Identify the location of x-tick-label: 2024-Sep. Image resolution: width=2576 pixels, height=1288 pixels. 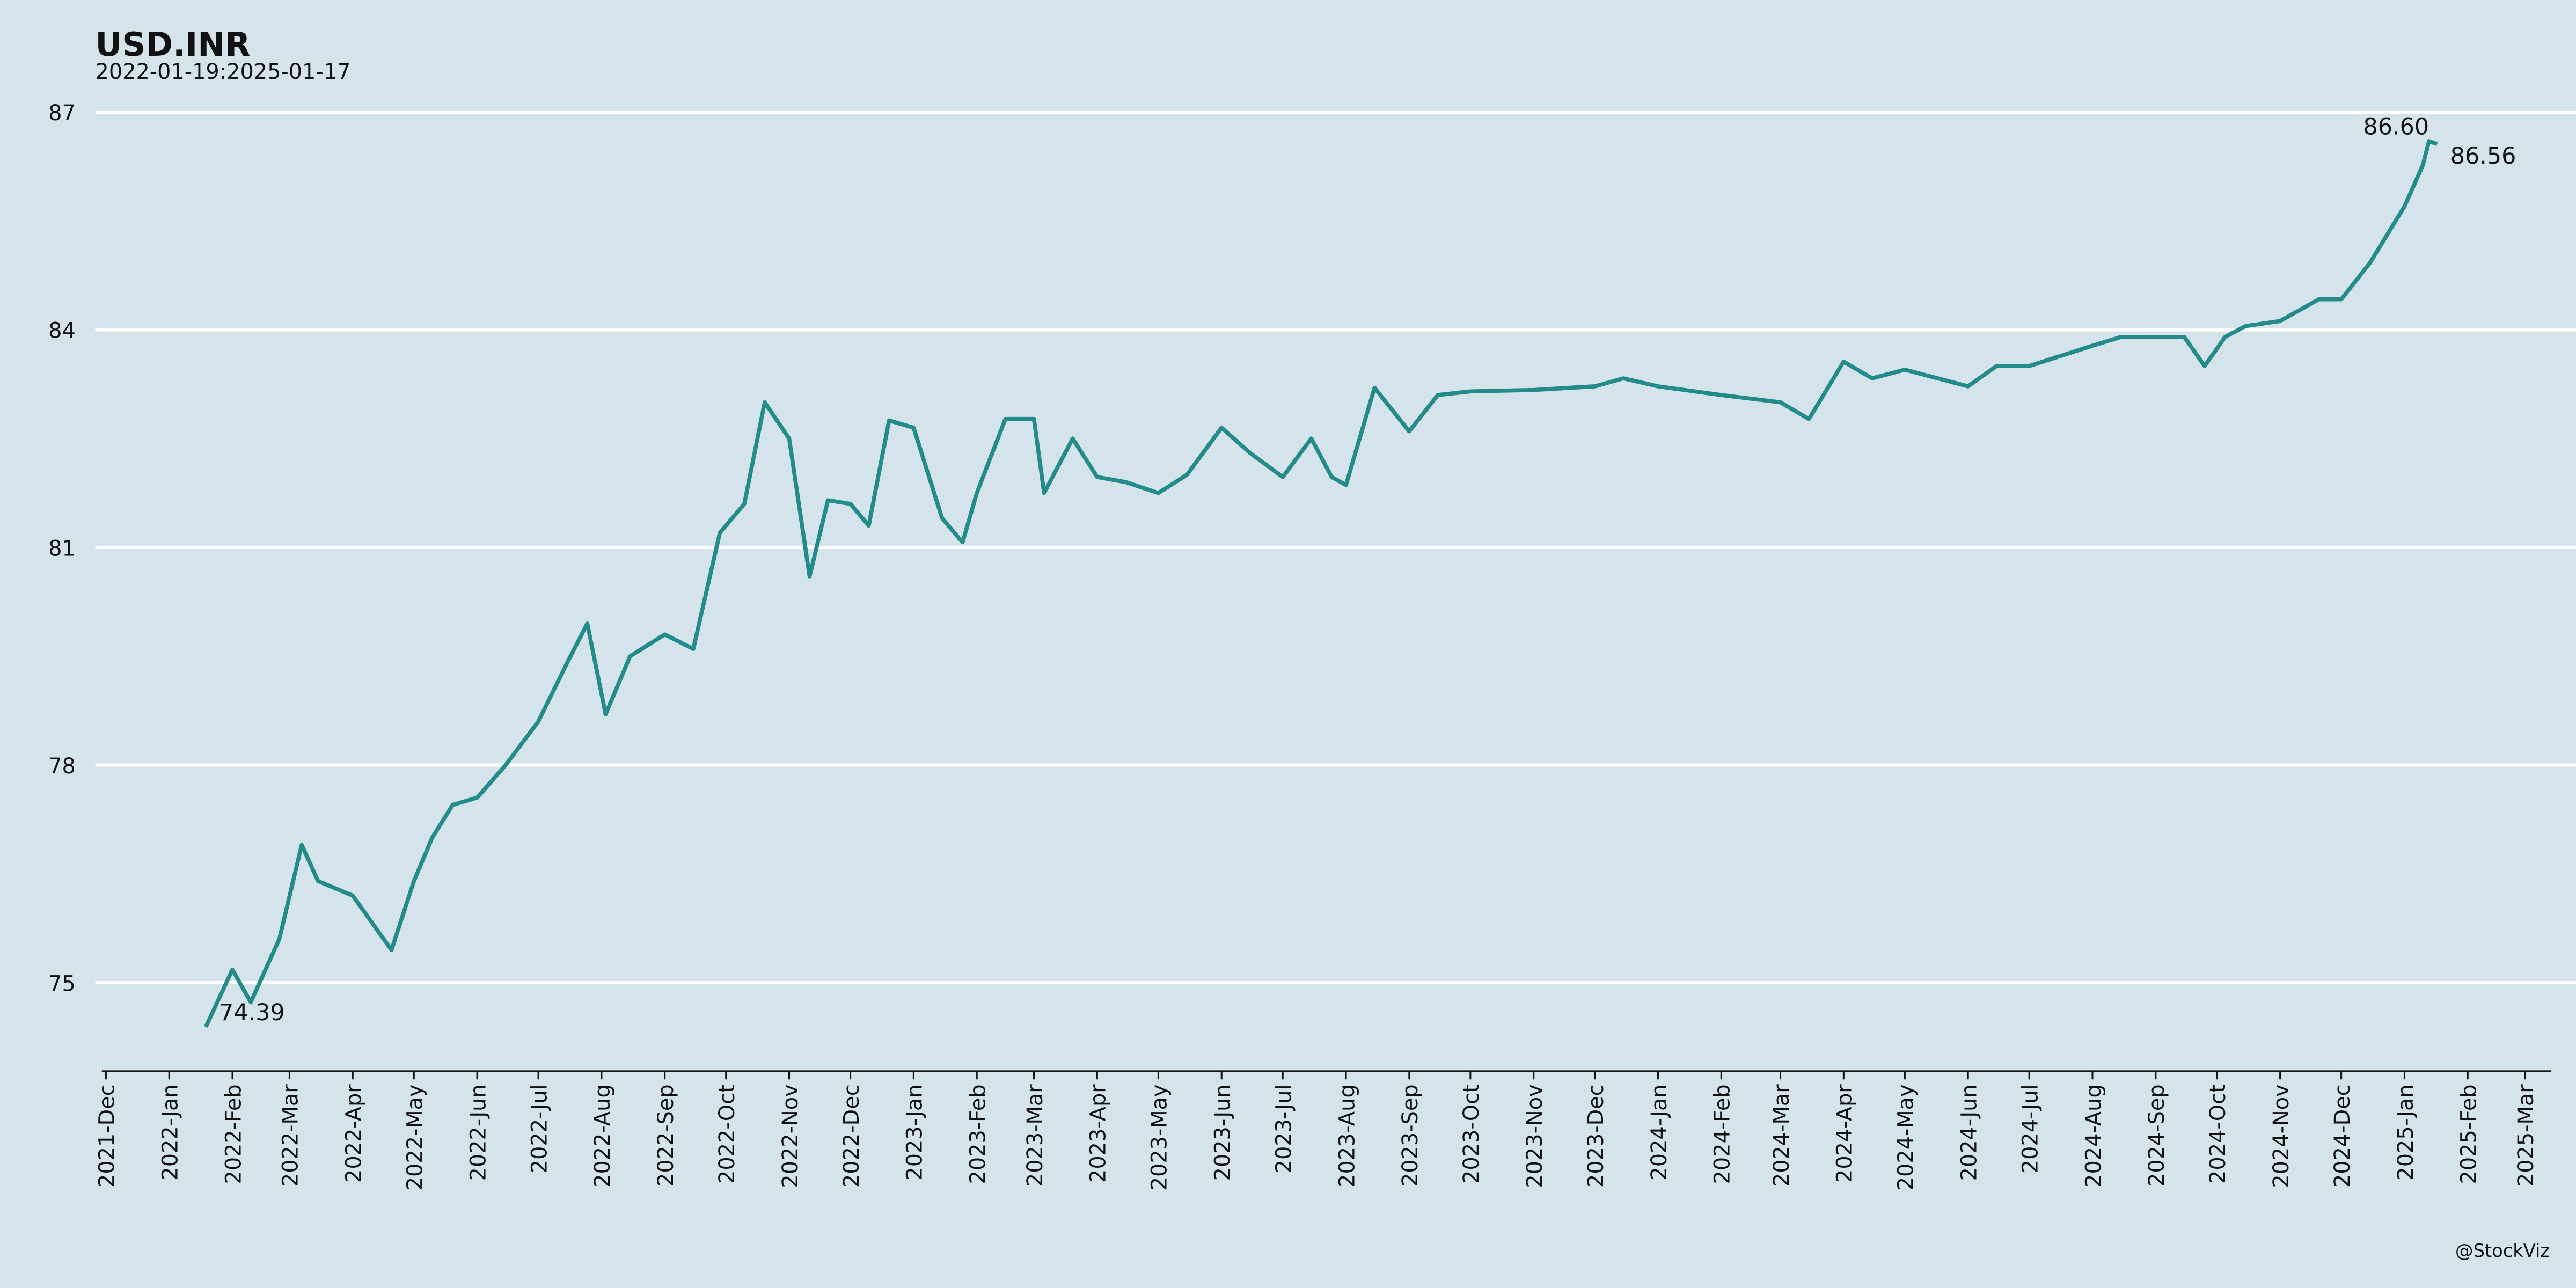
(2157, 1135).